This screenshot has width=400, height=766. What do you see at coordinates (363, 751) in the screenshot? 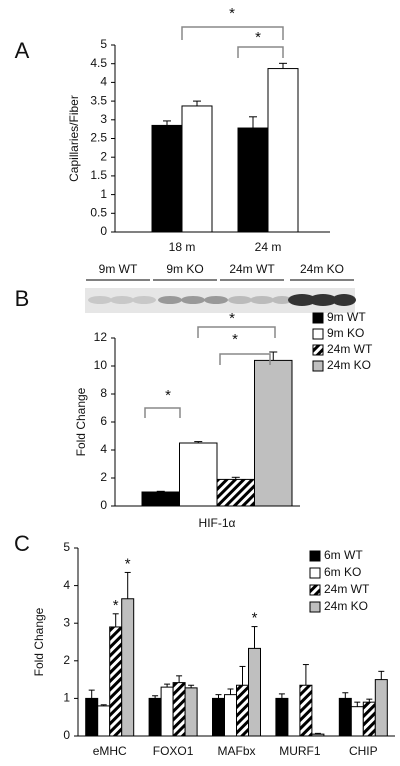
I see `x-tick-label: CHIP` at bounding box center [363, 751].